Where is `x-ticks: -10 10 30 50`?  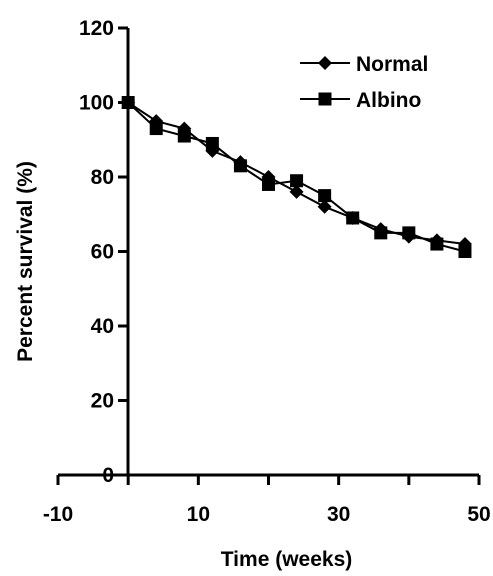 x-ticks: -10 10 30 50 is located at coordinates (267, 500).